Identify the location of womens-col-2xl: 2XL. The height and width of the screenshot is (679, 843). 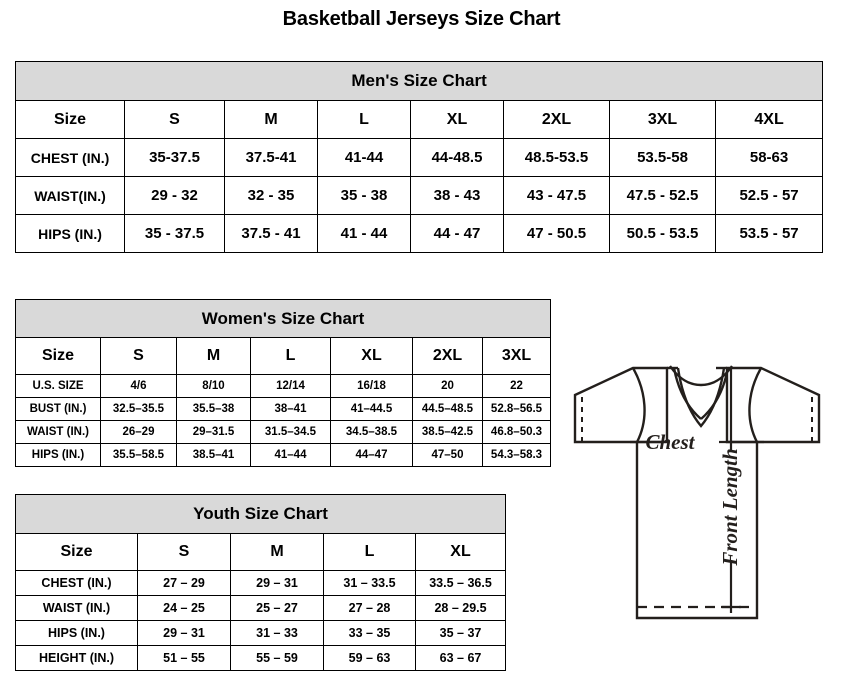
(447, 356).